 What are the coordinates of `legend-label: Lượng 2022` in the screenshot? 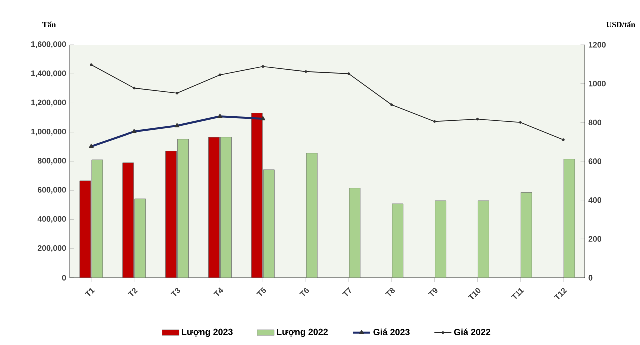 It's located at (302, 333).